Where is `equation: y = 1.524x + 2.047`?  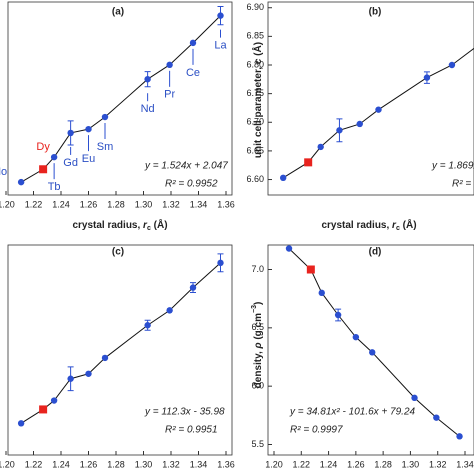 equation: y = 1.524x + 2.047 is located at coordinates (186, 166).